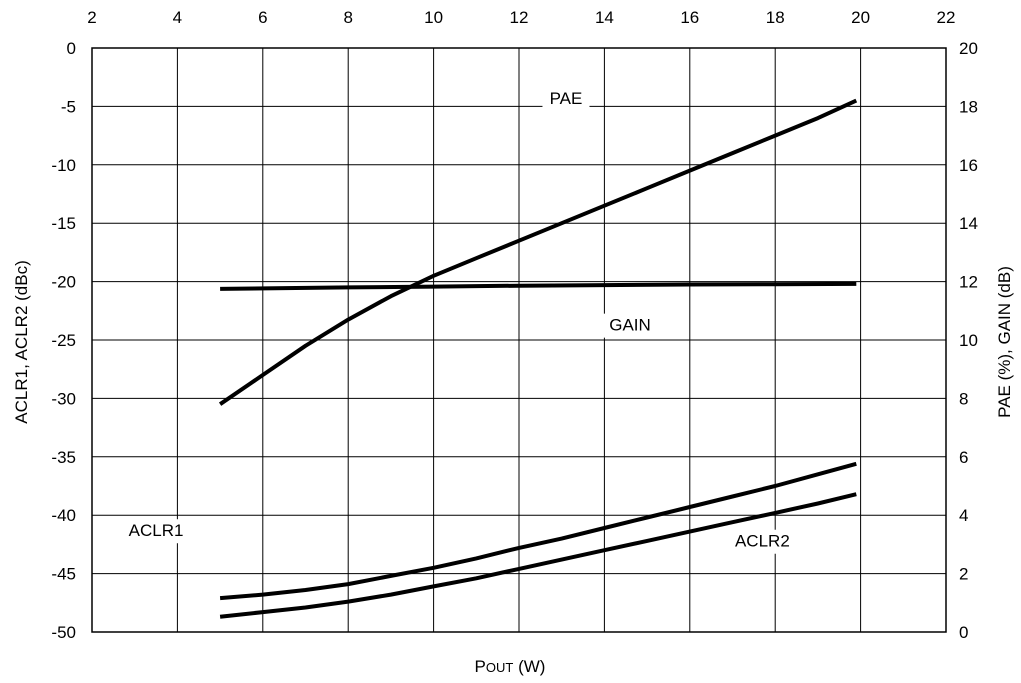 This screenshot has height=683, width=1021. I want to click on y-left-tick-label: 0, so click(71, 48).